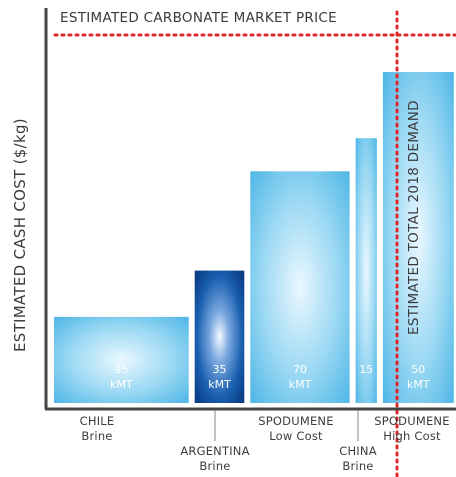 This screenshot has width=456, height=477. Describe the element at coordinates (296, 436) in the screenshot. I see `x-tick-sublabel: Low Cost` at that location.